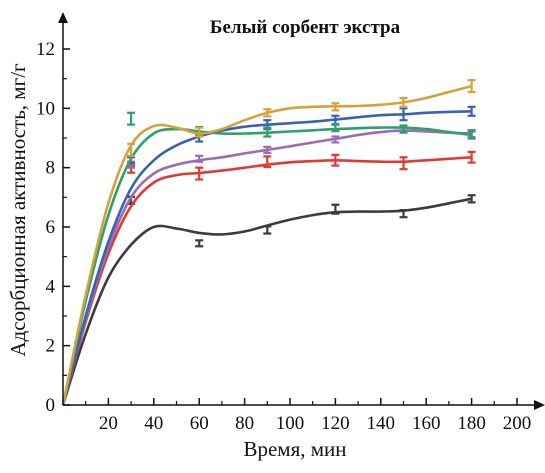 The width and height of the screenshot is (545, 473). I want to click on y-axis-label: Адсорбционная активность, мг/г, so click(18, 210).